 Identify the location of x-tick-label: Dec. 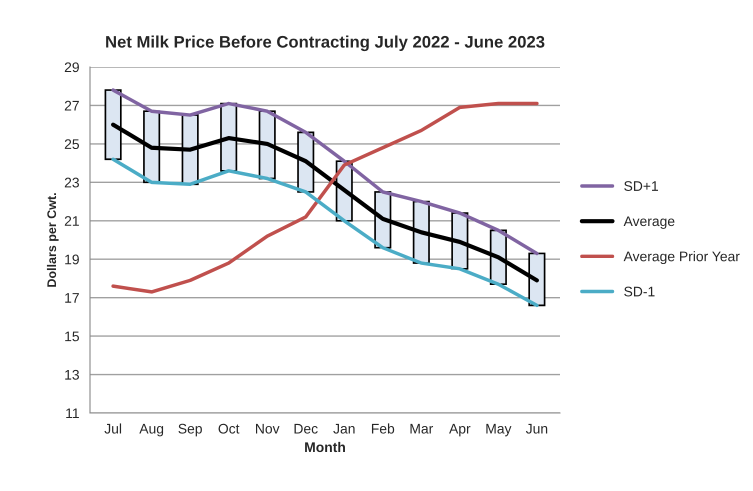
(306, 429).